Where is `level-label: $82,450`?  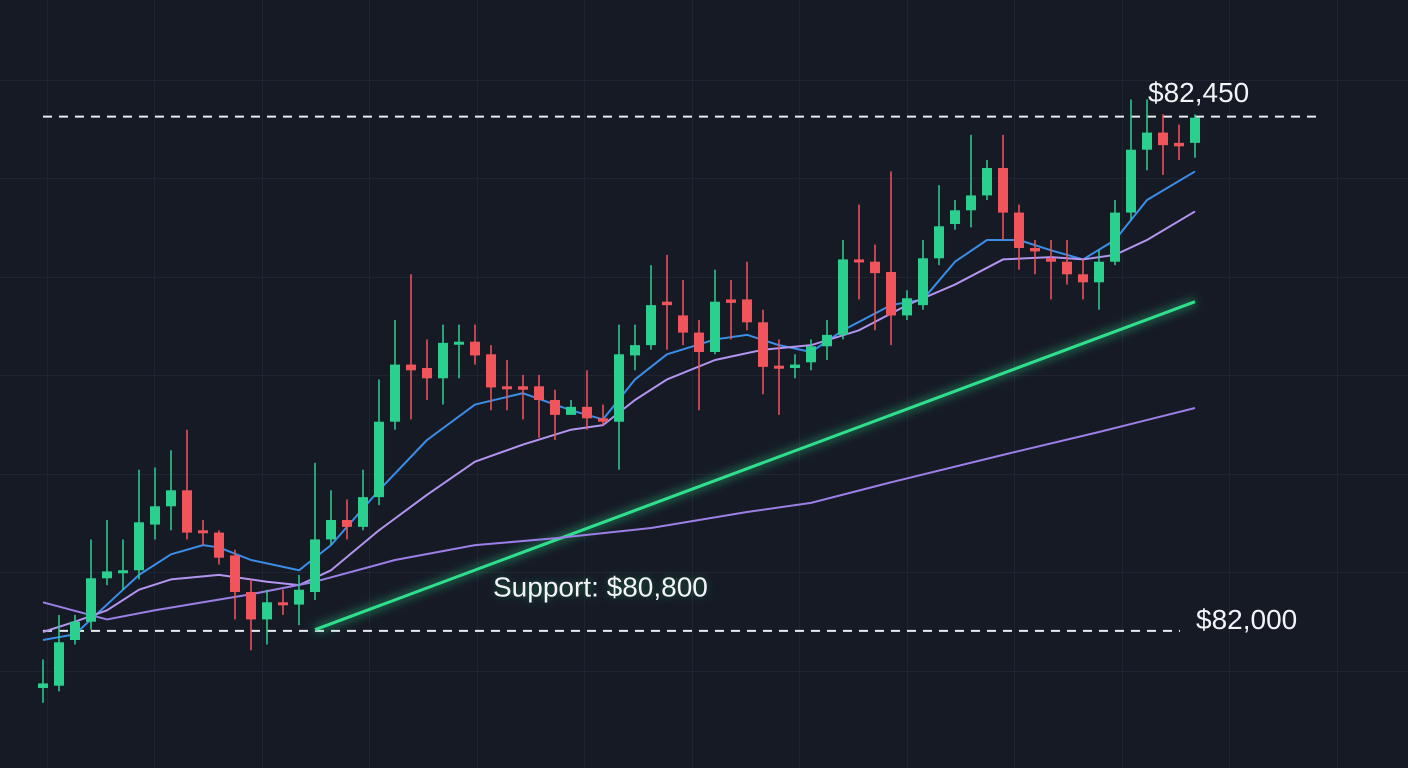 level-label: $82,450 is located at coordinates (1198, 92).